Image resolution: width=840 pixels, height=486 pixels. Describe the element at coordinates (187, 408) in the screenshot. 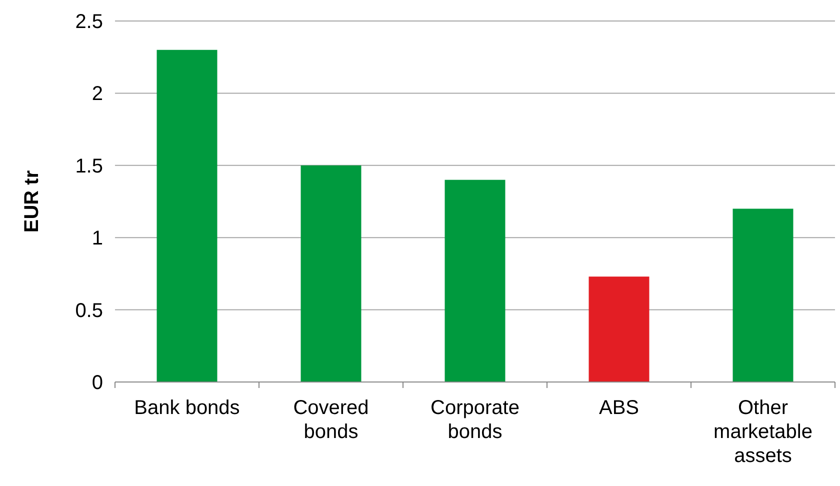

I see `x-tick-label: Bank bonds` at that location.